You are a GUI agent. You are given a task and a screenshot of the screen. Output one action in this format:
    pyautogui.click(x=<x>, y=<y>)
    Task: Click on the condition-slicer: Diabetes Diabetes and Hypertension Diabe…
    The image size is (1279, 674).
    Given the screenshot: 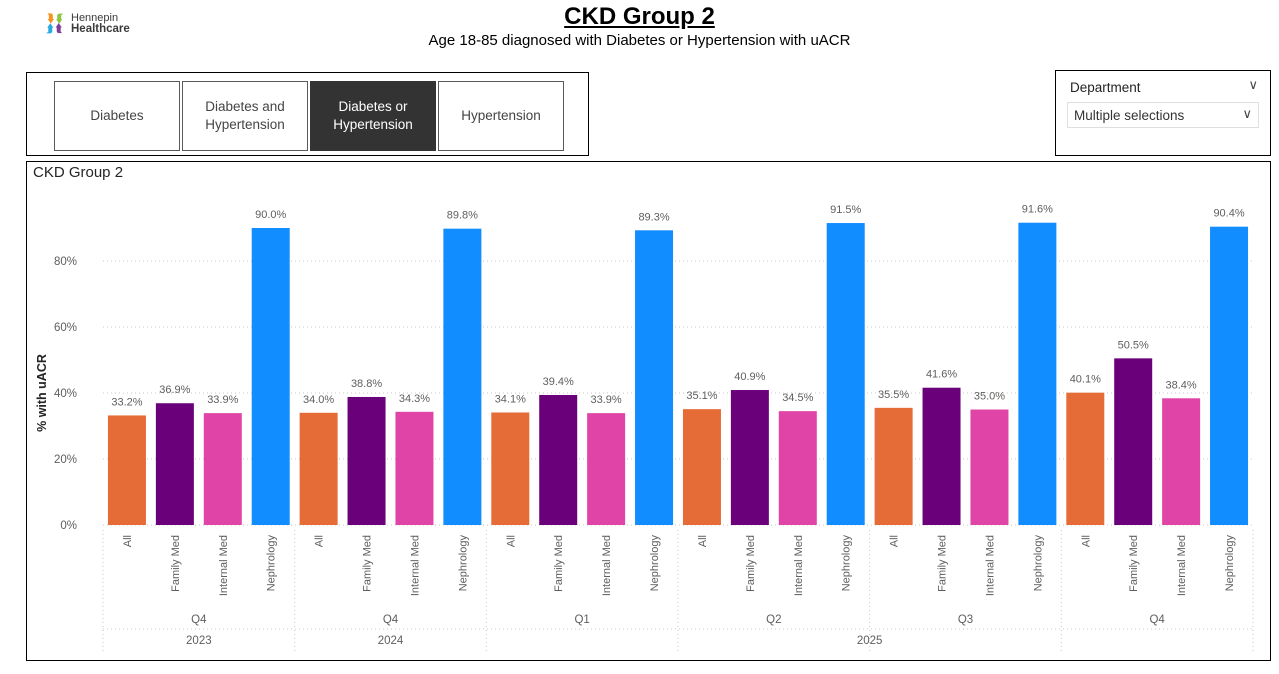 What is the action you would take?
    pyautogui.click(x=307, y=114)
    